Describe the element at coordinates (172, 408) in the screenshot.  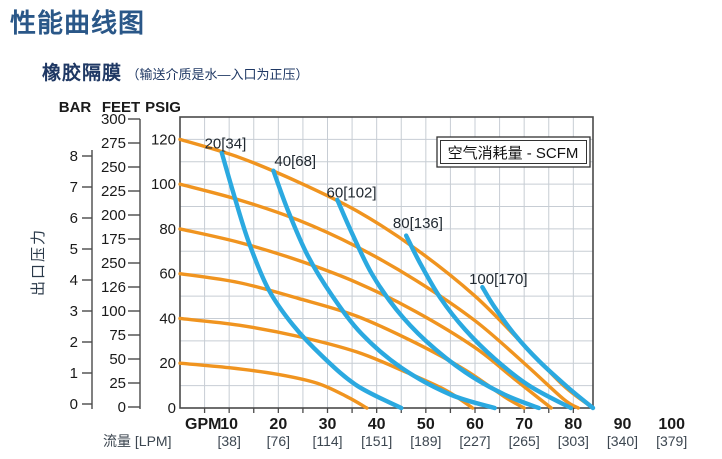
I see `psig-tick-label: 0` at that location.